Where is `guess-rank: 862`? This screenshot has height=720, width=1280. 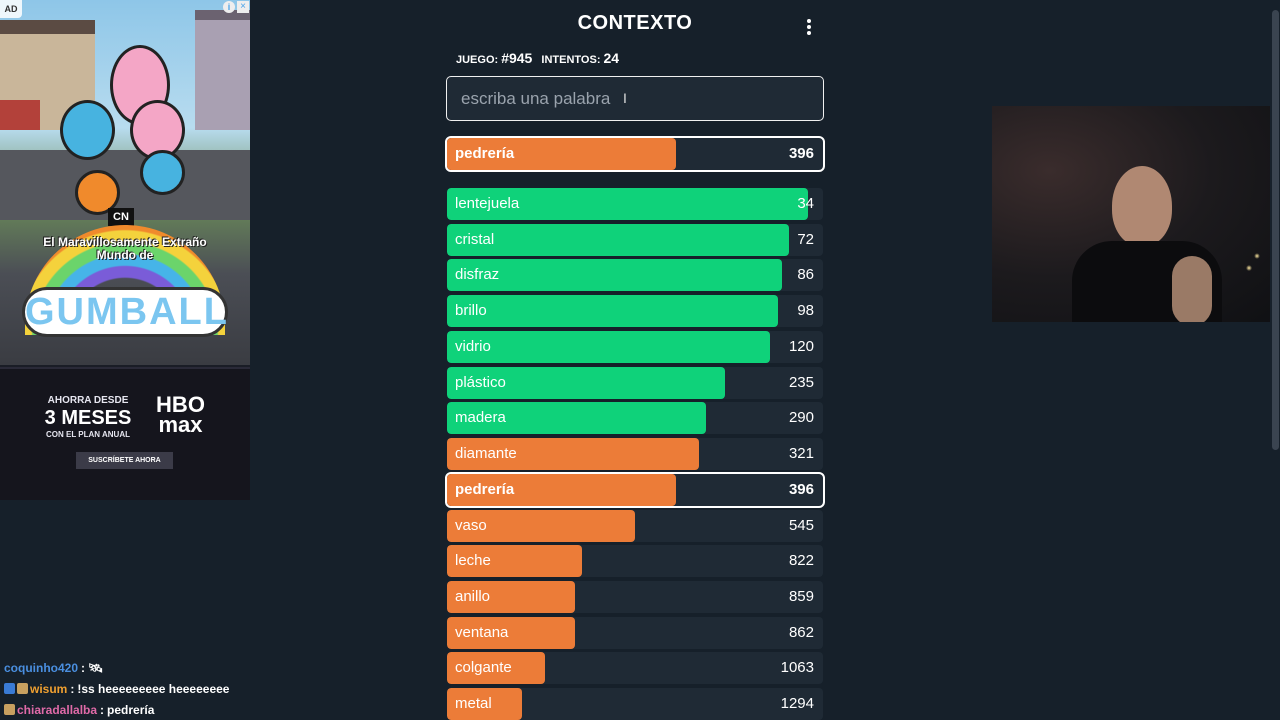 guess-rank: 862 is located at coordinates (801, 632).